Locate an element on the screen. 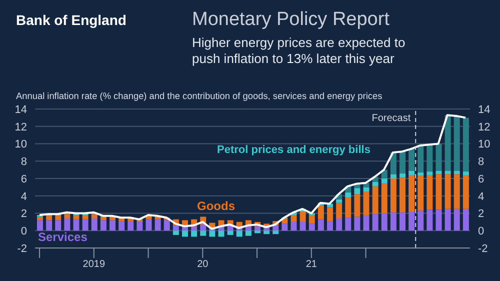 Image resolution: width=500 pixels, height=281 pixels. y2-tick-label: 8 is located at coordinates (481, 162).